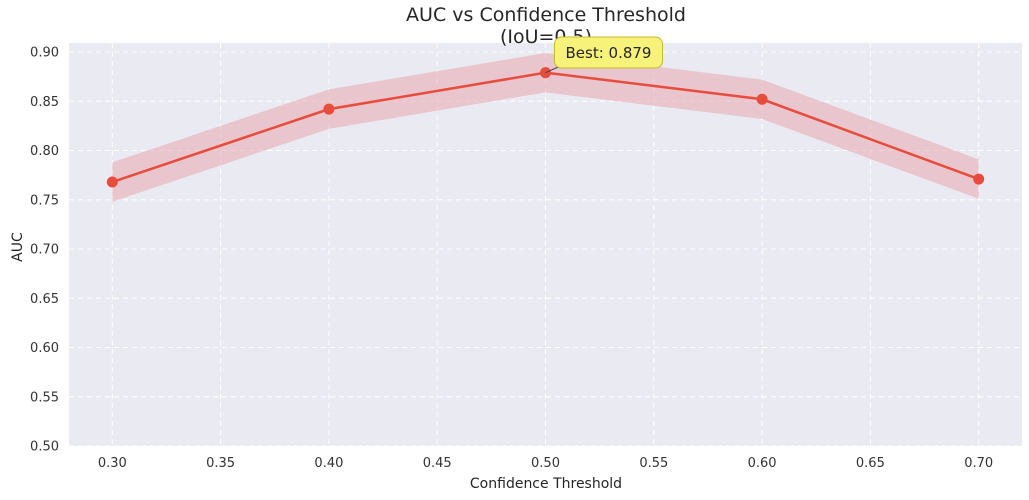 This screenshot has height=500, width=1029. What do you see at coordinates (44, 151) in the screenshot?
I see `y-tick-label: 0.80` at bounding box center [44, 151].